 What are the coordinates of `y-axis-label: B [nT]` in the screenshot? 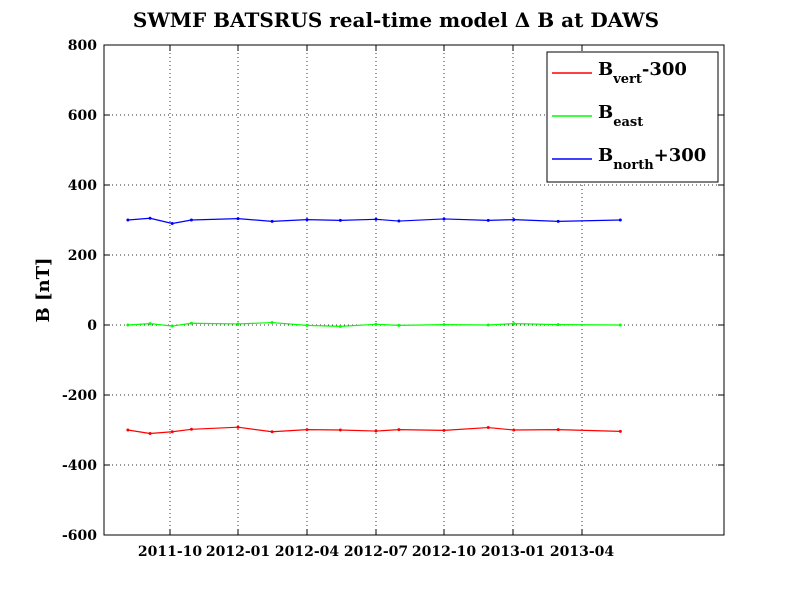 It's located at (43, 290).